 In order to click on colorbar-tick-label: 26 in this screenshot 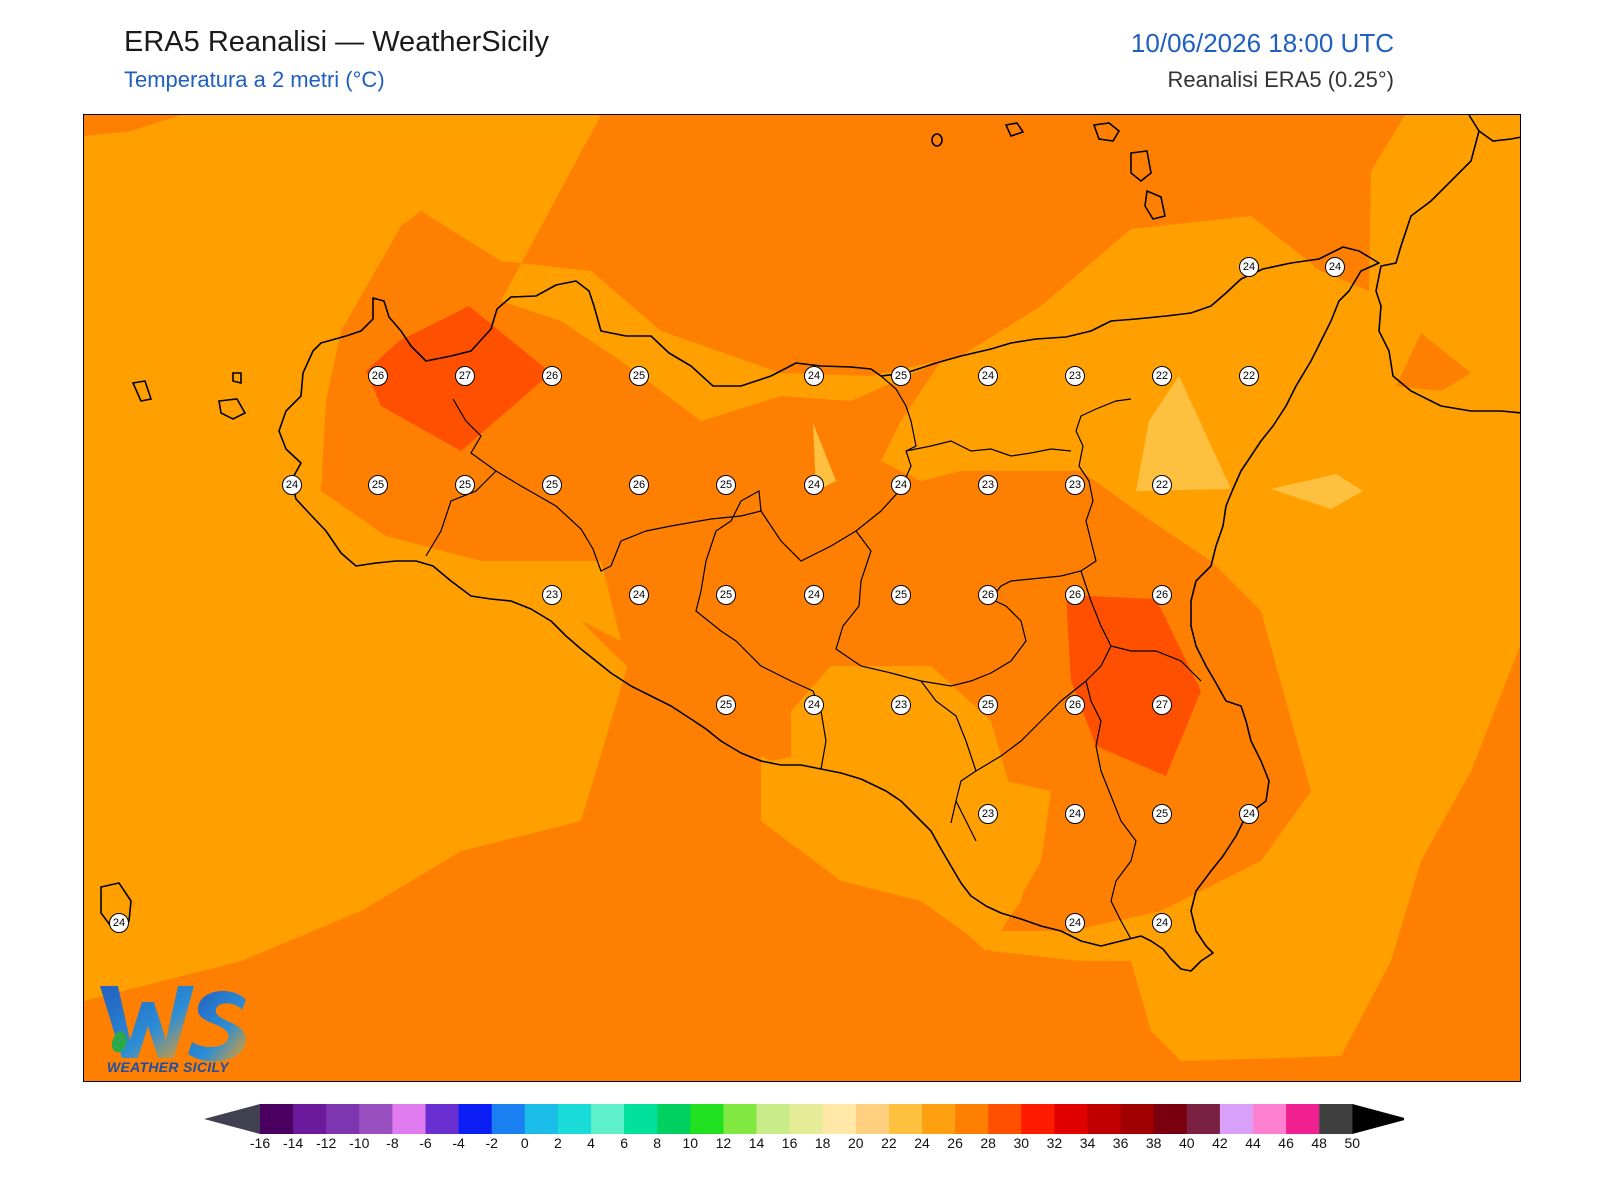, I will do `click(955, 1143)`.